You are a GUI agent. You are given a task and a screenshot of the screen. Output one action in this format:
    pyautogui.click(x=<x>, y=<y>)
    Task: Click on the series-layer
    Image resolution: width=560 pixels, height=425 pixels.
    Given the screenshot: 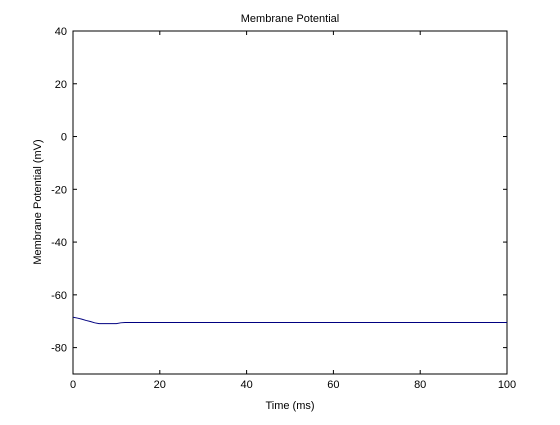 What is the action you would take?
    pyautogui.click(x=289, y=320)
    